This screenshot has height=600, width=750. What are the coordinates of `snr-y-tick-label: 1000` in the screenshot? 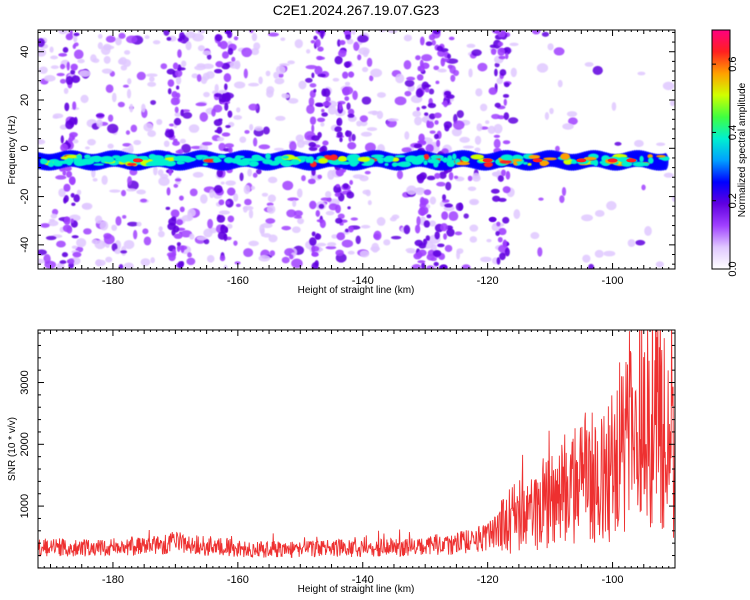 It's located at (25, 506).